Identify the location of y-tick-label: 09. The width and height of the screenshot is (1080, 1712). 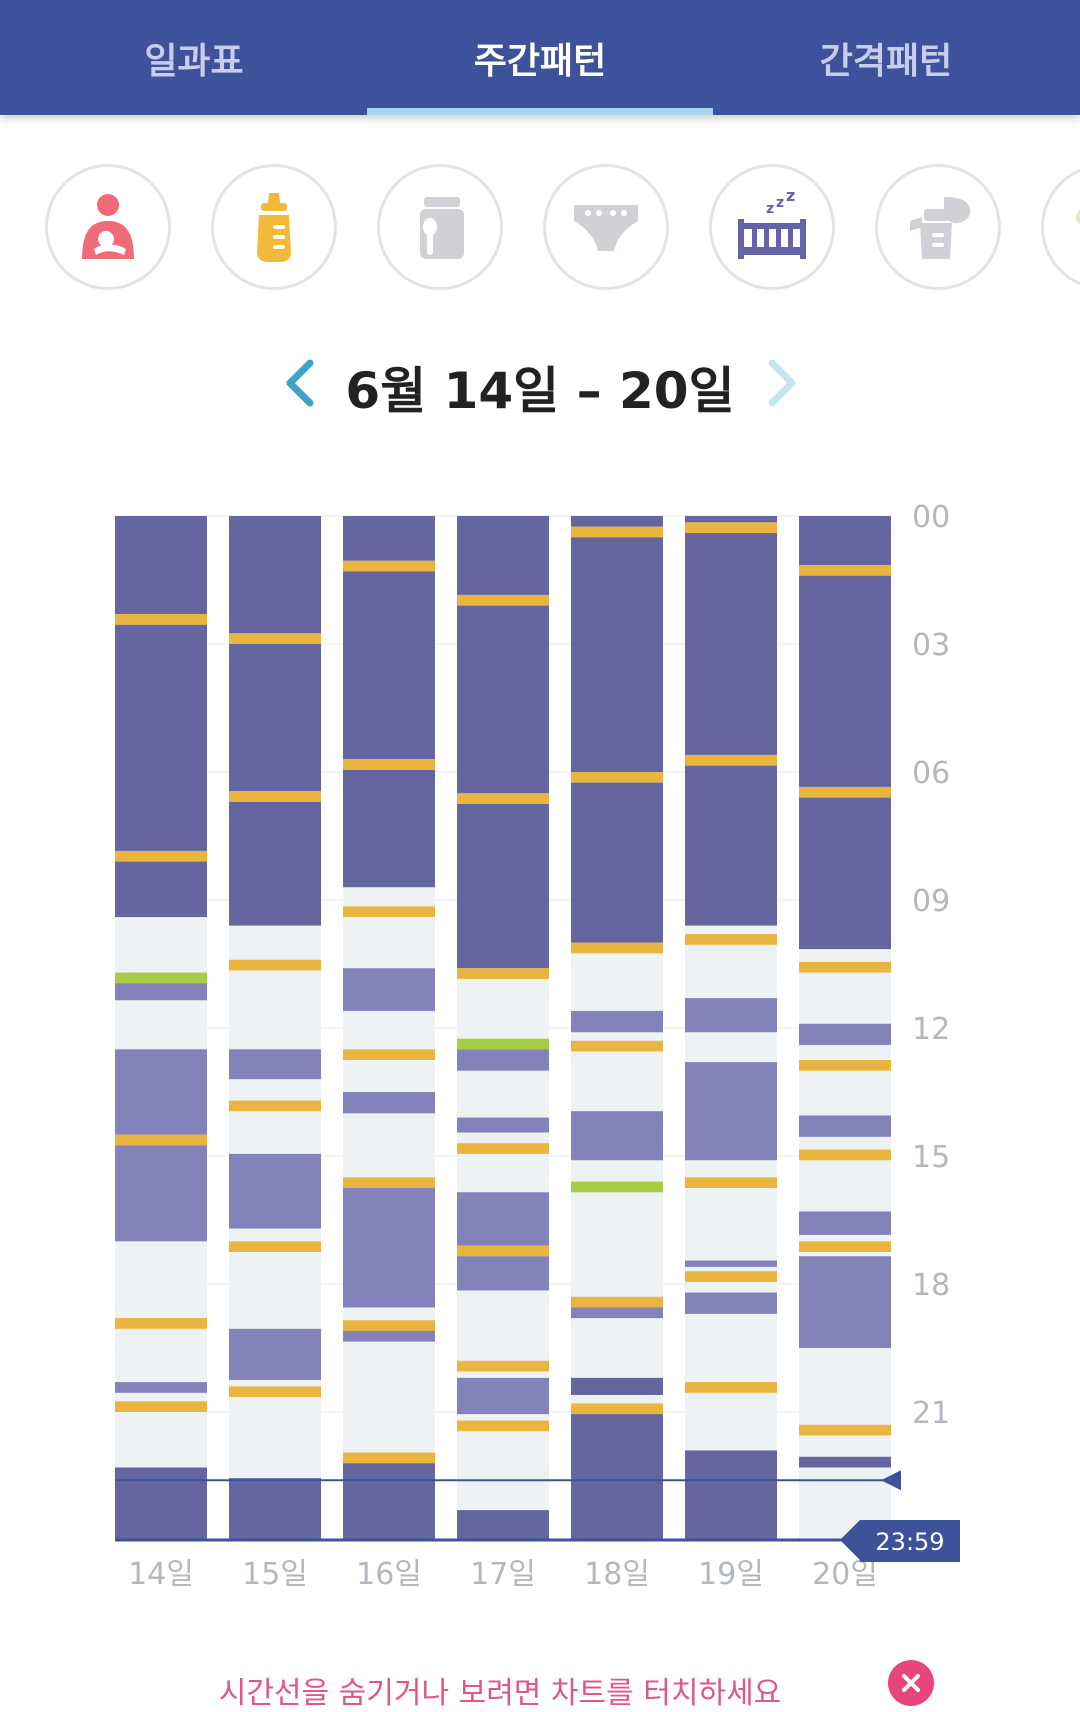
(931, 901).